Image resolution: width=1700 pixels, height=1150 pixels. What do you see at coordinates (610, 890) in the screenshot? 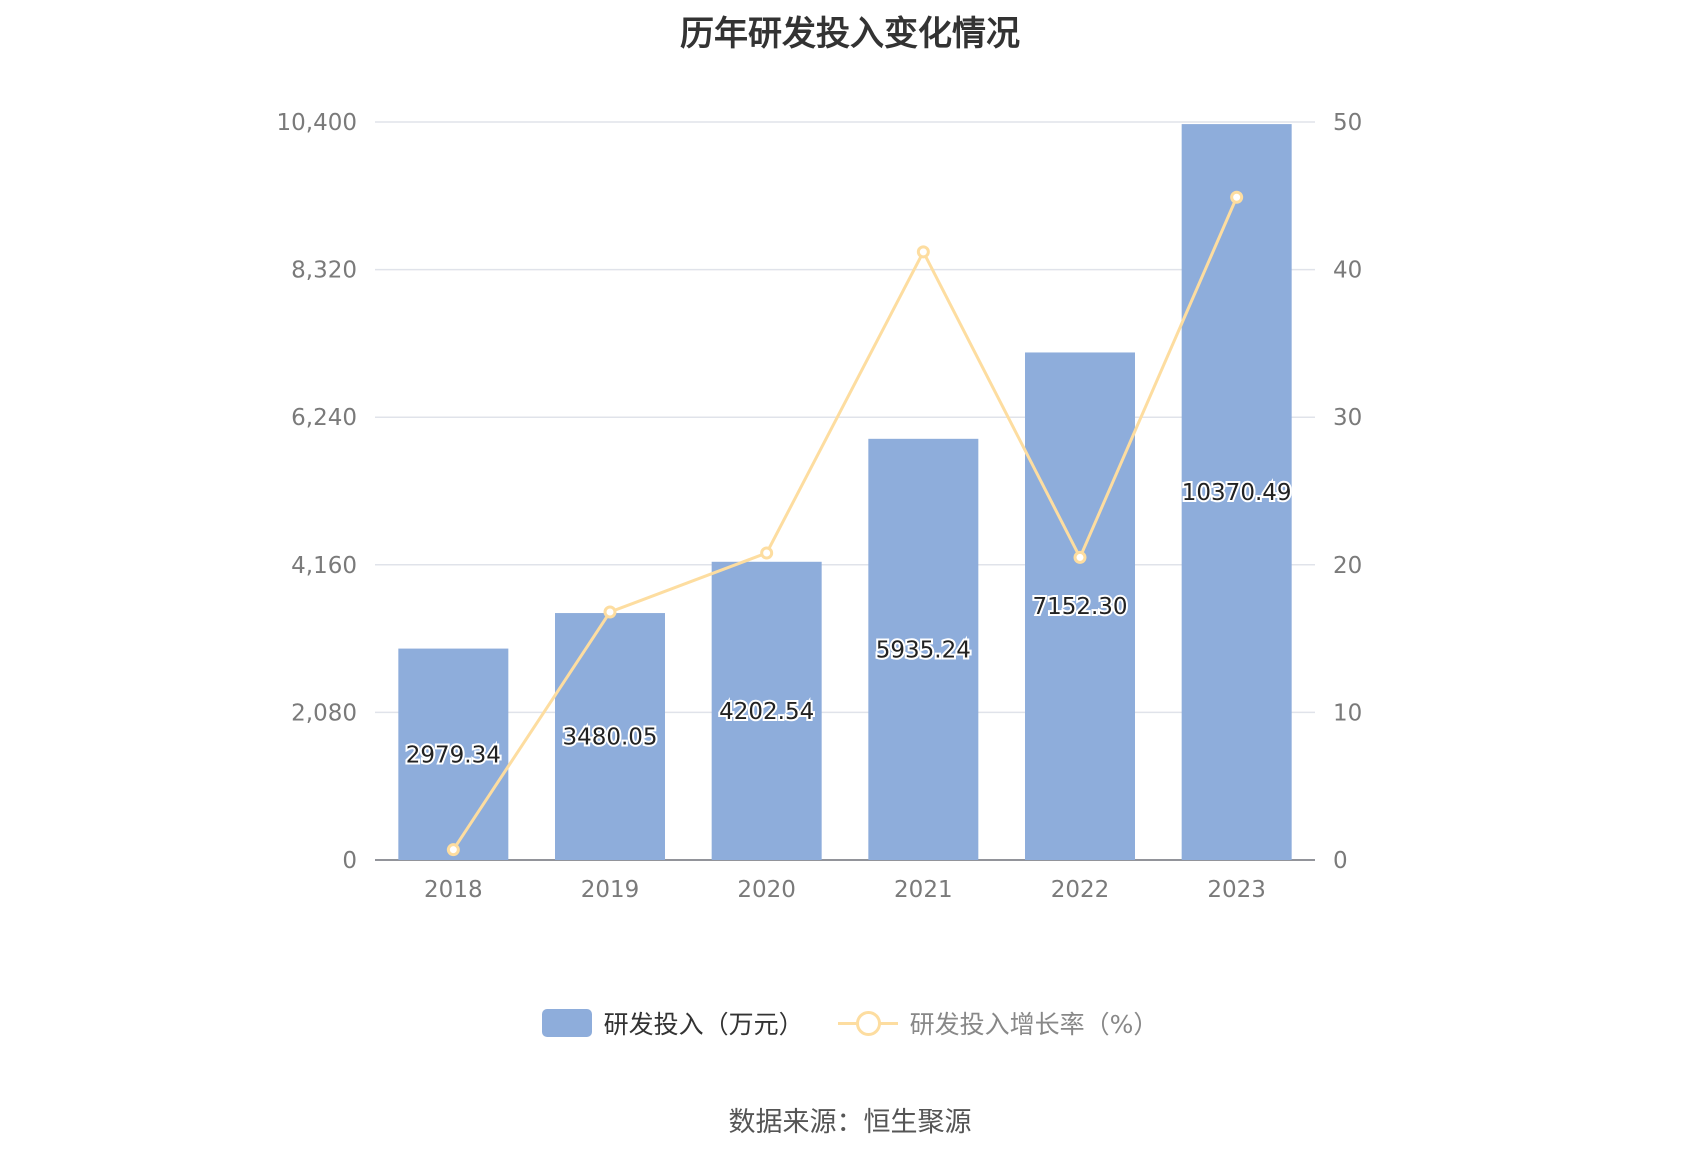
I see `x-tick-label: 2019` at bounding box center [610, 890].